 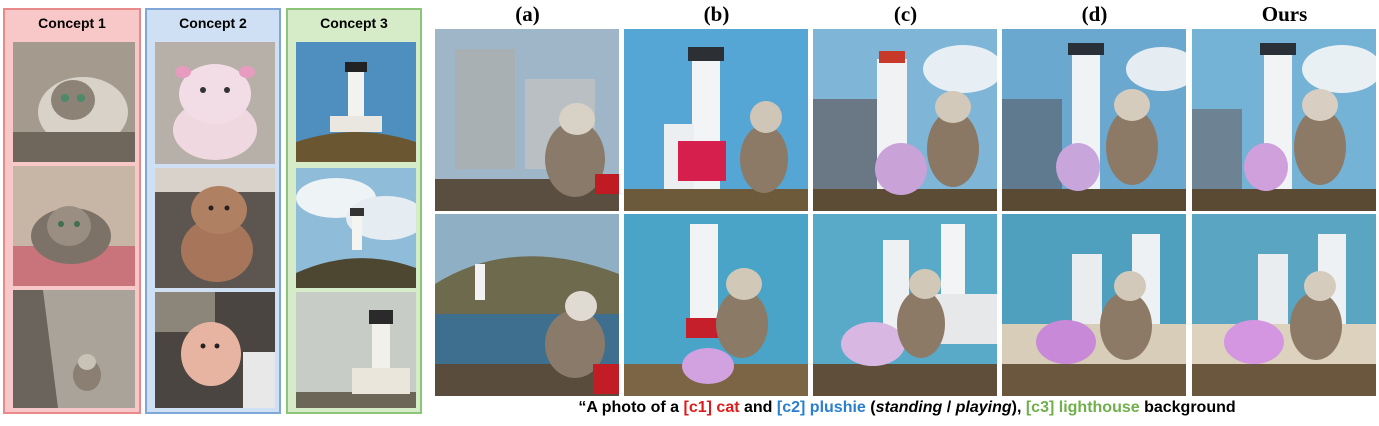 I want to click on result-ours-playing, so click(x=1284, y=305).